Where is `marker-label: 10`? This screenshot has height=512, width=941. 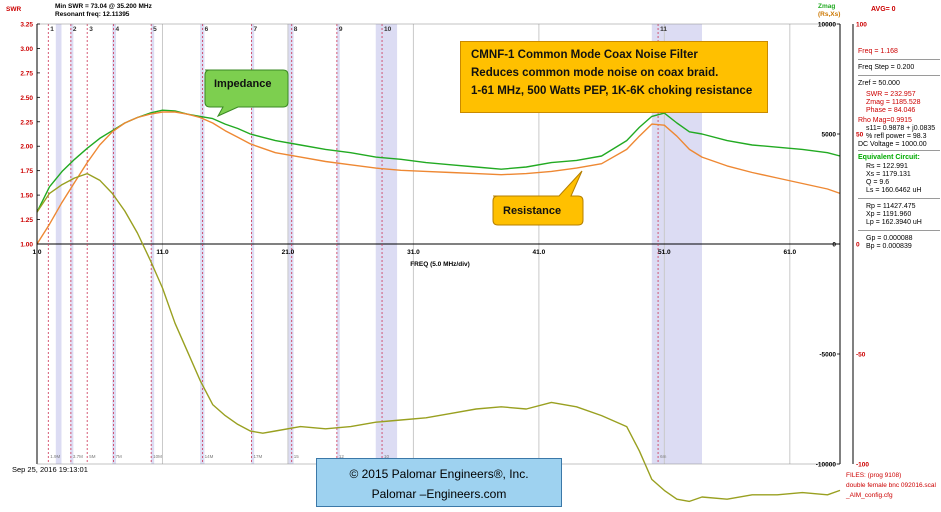
marker-label: 10 is located at coordinates (388, 29).